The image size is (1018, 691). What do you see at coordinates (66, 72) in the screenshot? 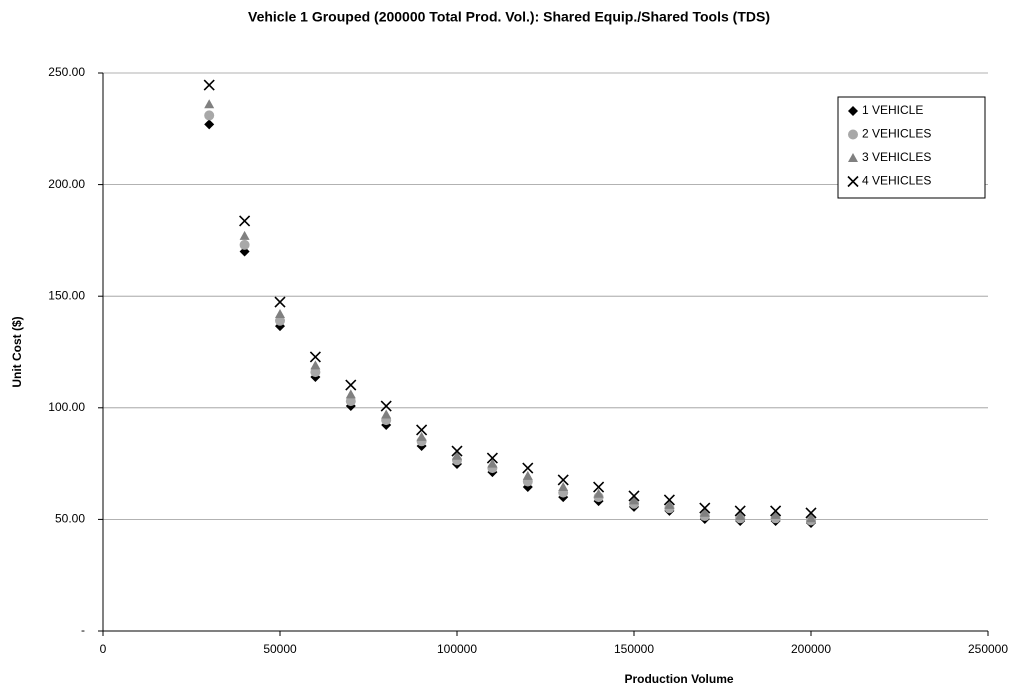
I see `y-tick-label: 250.00` at bounding box center [66, 72].